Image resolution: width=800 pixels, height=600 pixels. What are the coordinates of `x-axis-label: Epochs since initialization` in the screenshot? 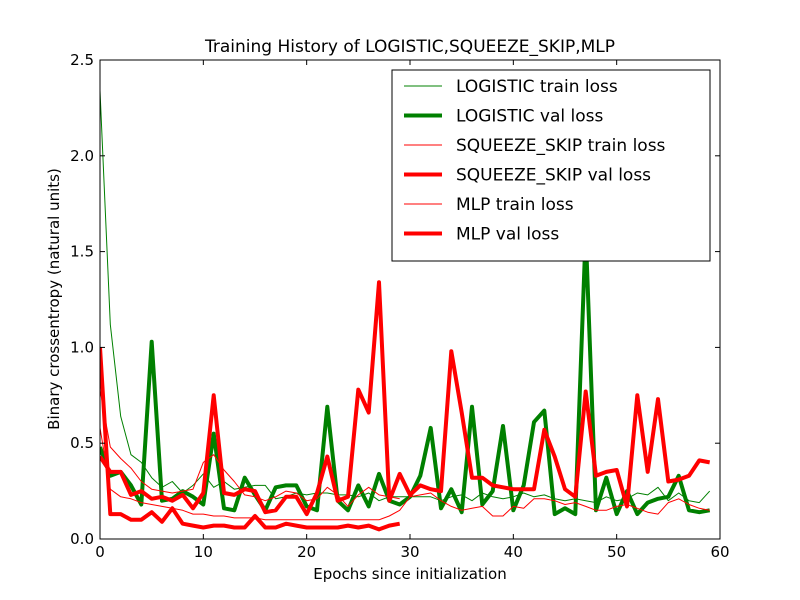 It's located at (409, 574).